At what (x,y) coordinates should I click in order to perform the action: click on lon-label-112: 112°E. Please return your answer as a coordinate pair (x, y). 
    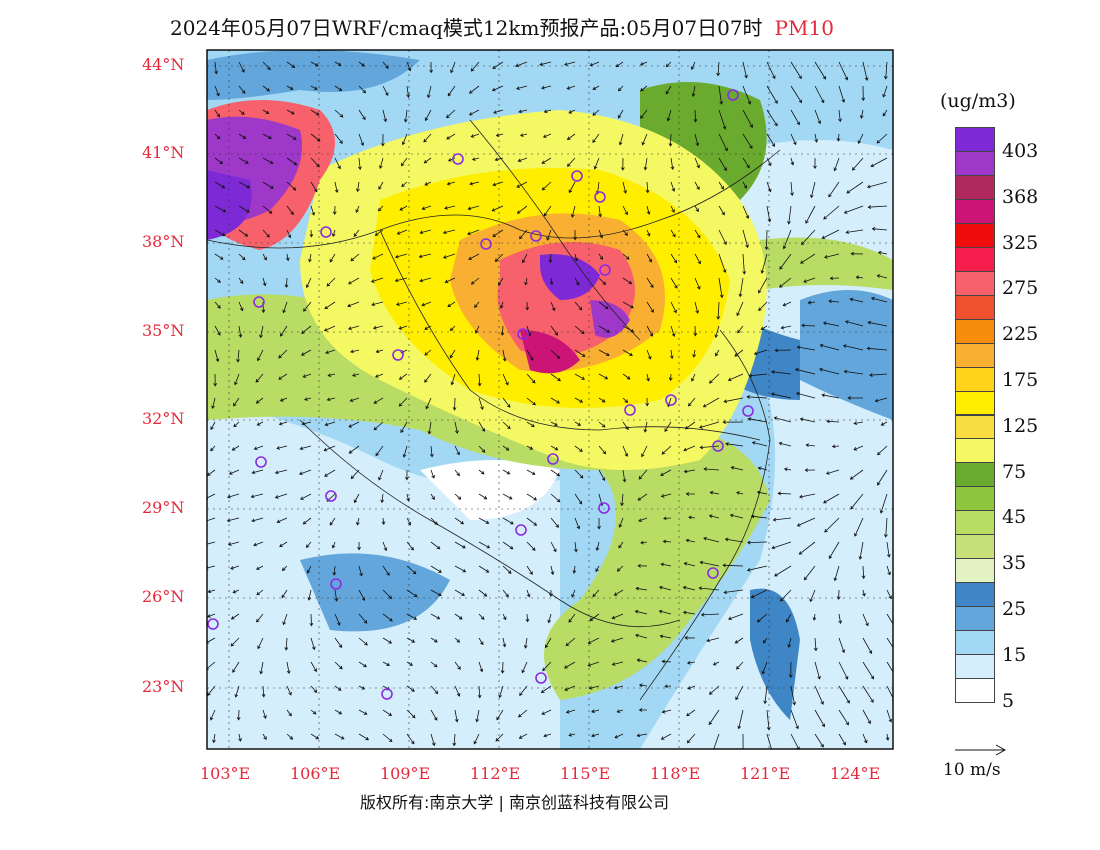
    Looking at the image, I should click on (495, 773).